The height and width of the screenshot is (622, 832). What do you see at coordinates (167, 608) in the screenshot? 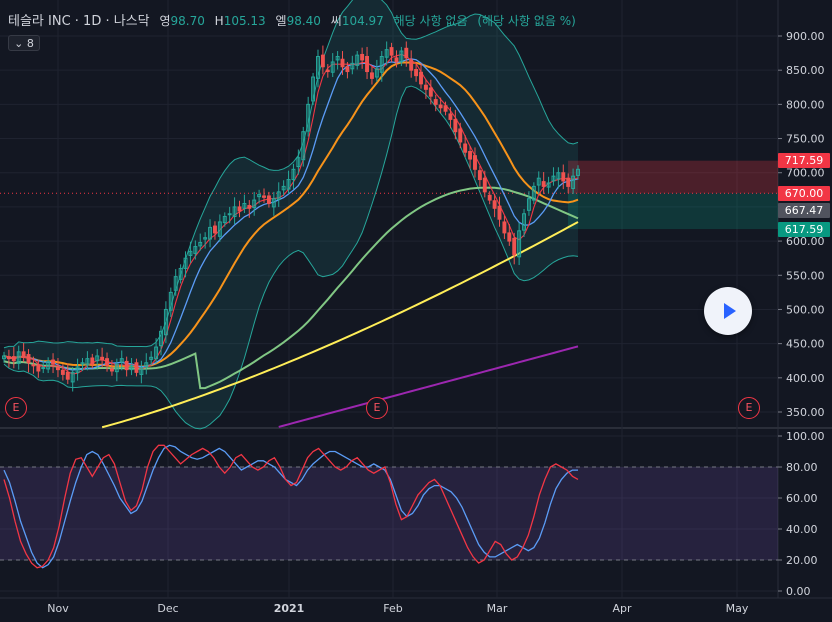
I see `x-tick-label: Dec` at bounding box center [167, 608].